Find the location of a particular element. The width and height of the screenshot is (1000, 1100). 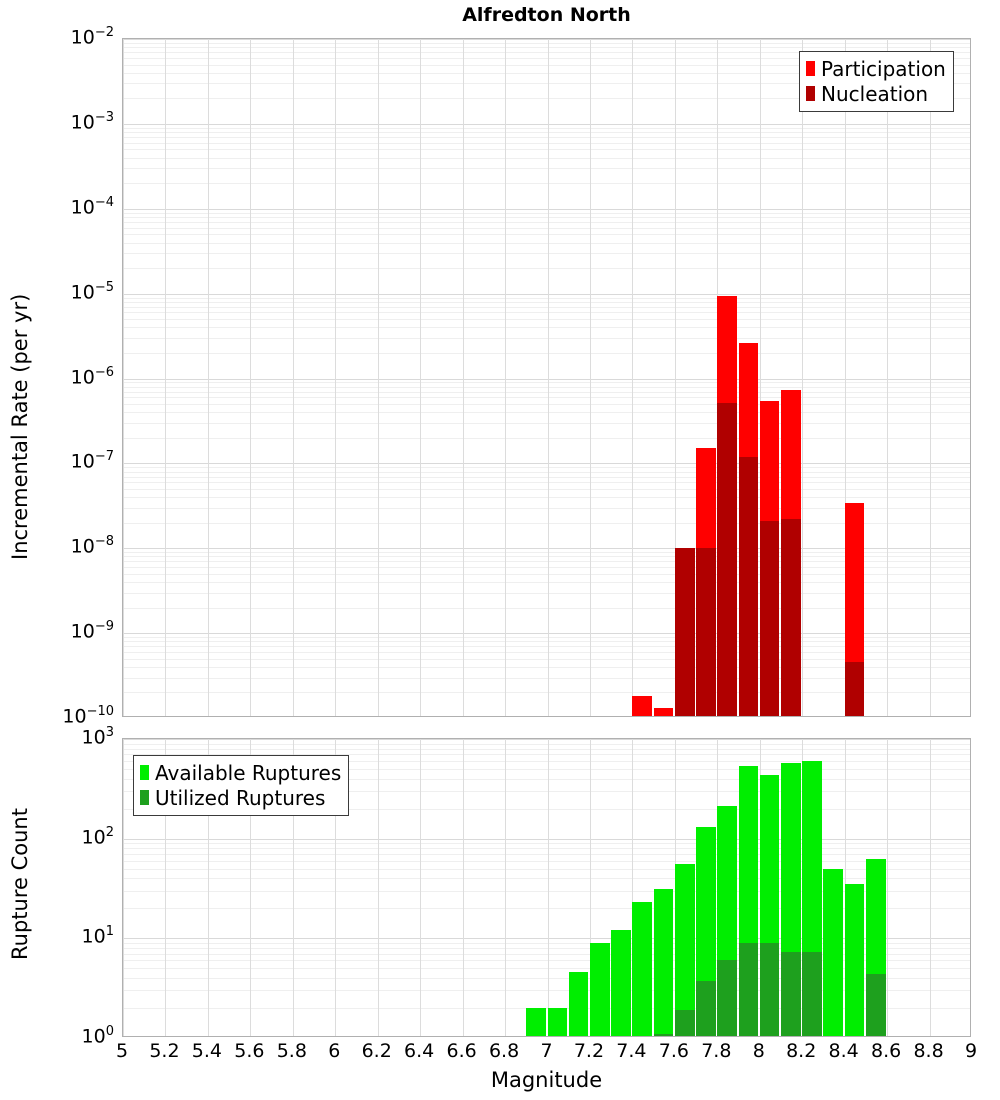

x-tick-label: 7.4 is located at coordinates (631, 1051).